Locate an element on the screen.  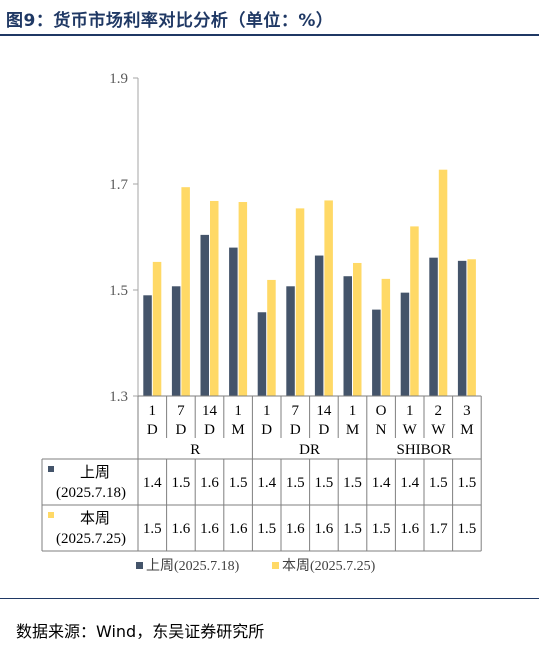
source-note: 数据来源：Wind，东吴证券研究所 is located at coordinates (140, 631).